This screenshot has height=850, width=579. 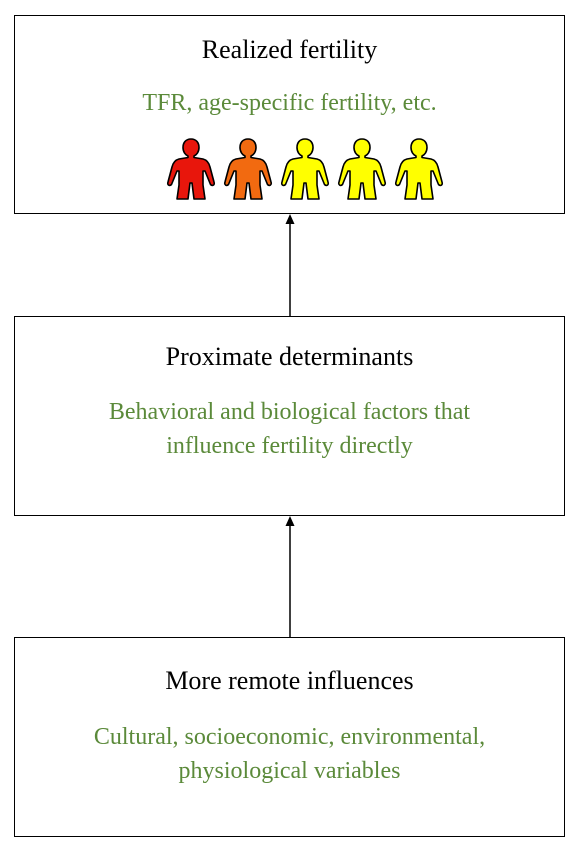 I want to click on remote-influences-description-line-1: Cultural, socioeconomic, environmental,, so click(x=289, y=737).